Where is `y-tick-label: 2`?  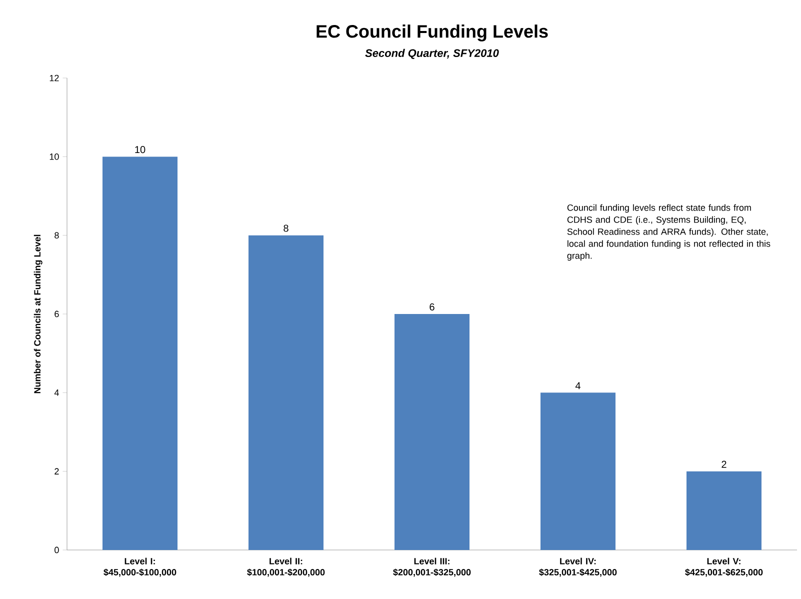
y-tick-label: 2 is located at coordinates (56, 471).